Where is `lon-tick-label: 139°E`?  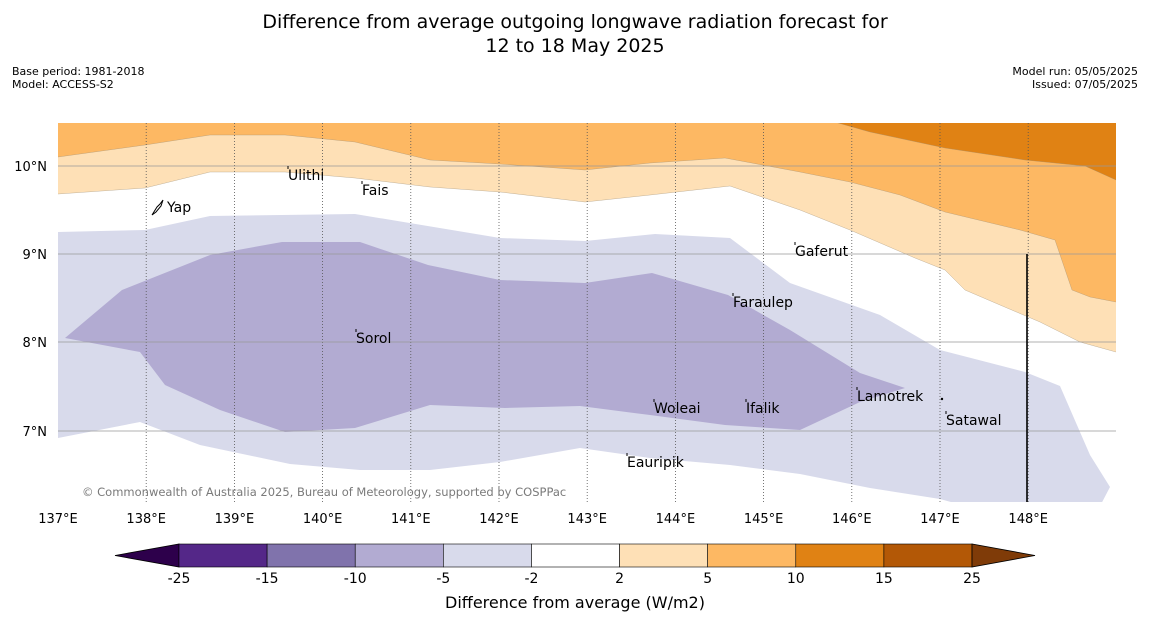
lon-tick-label: 139°E is located at coordinates (235, 519).